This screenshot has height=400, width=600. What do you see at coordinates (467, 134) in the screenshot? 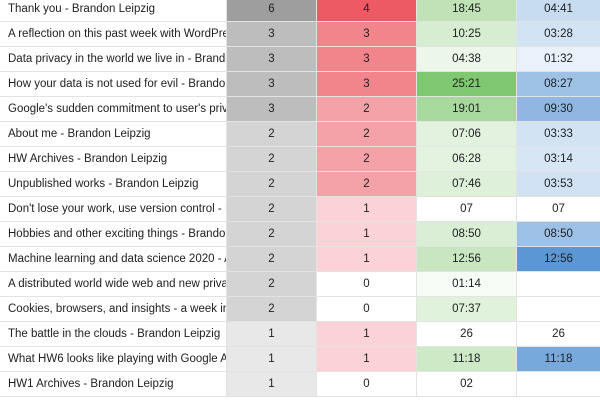
I see `duration-total-cell: 07:06` at bounding box center [467, 134].